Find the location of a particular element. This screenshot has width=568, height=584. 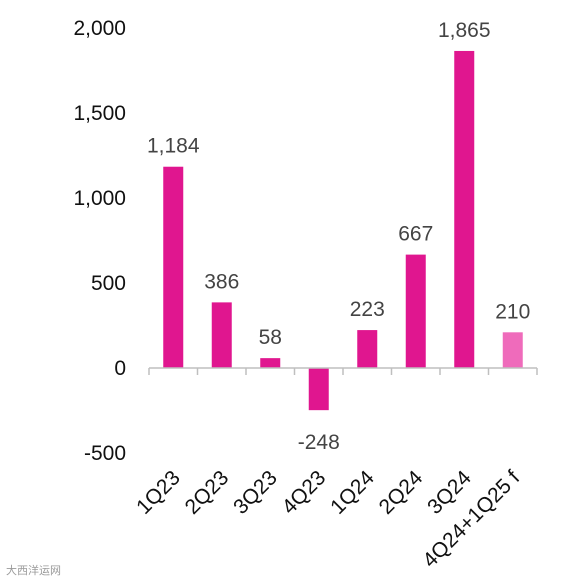

y-tick-label: 1,000 is located at coordinates (99, 198).